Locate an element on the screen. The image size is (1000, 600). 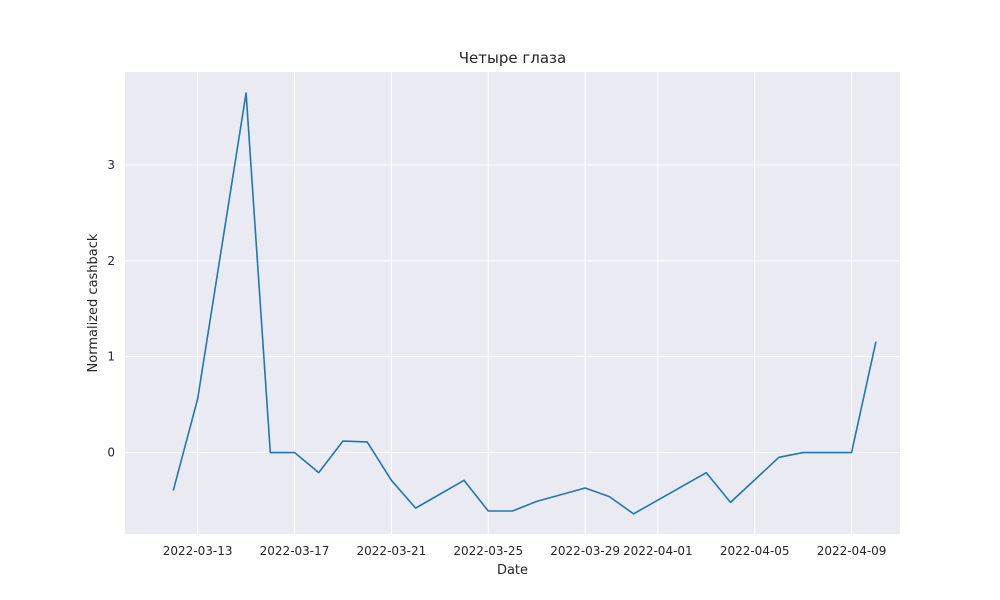
x-axis-label: Date is located at coordinates (512, 570).